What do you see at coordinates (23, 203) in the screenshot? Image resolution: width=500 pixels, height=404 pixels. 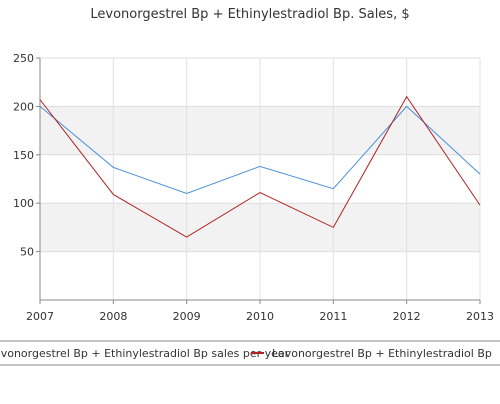 I see `y-tick-label: 100` at bounding box center [23, 203].